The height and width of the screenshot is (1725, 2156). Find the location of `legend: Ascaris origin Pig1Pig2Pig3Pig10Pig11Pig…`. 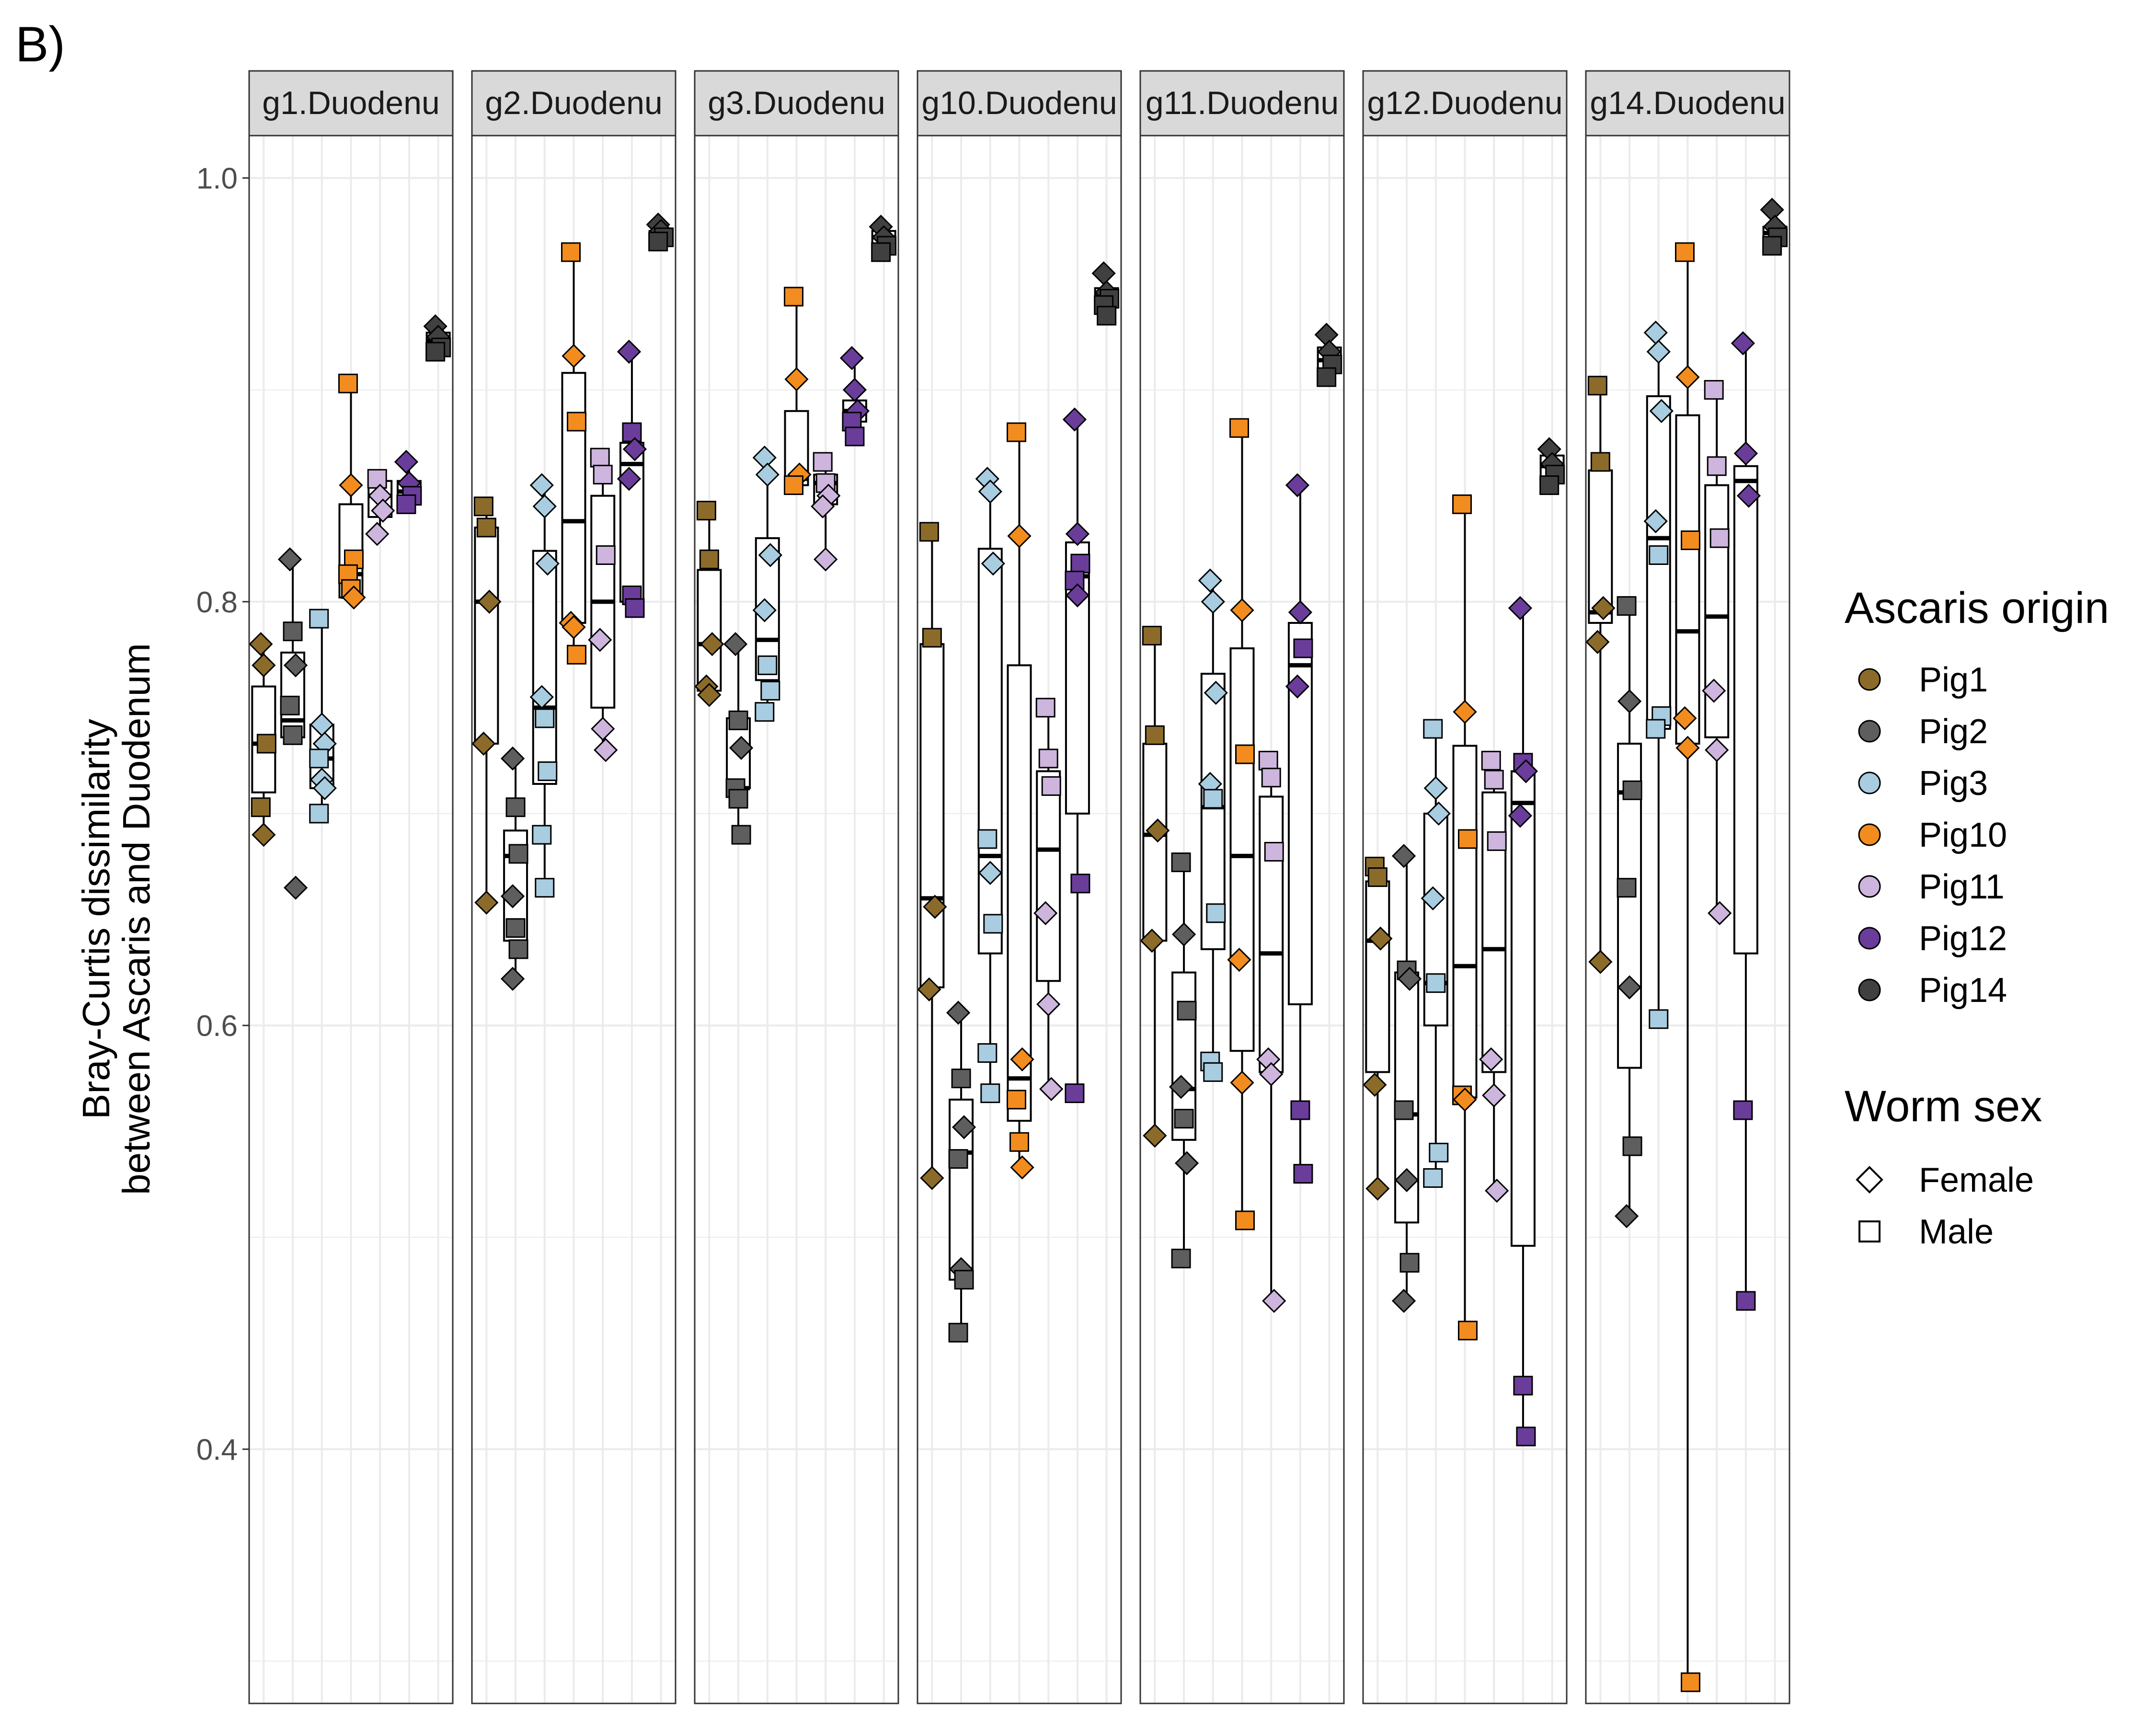

legend: Ascaris origin Pig1Pig2Pig3Pig10Pig11Pig… is located at coordinates (1977, 917).